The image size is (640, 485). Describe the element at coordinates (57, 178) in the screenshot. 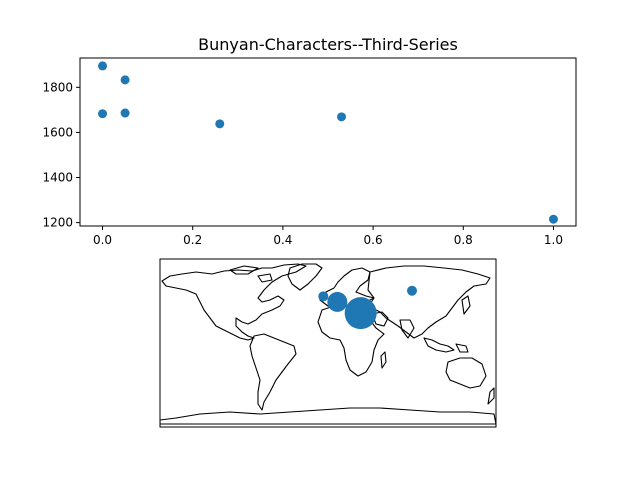

I see `y-tick-label-1: 1400` at that location.